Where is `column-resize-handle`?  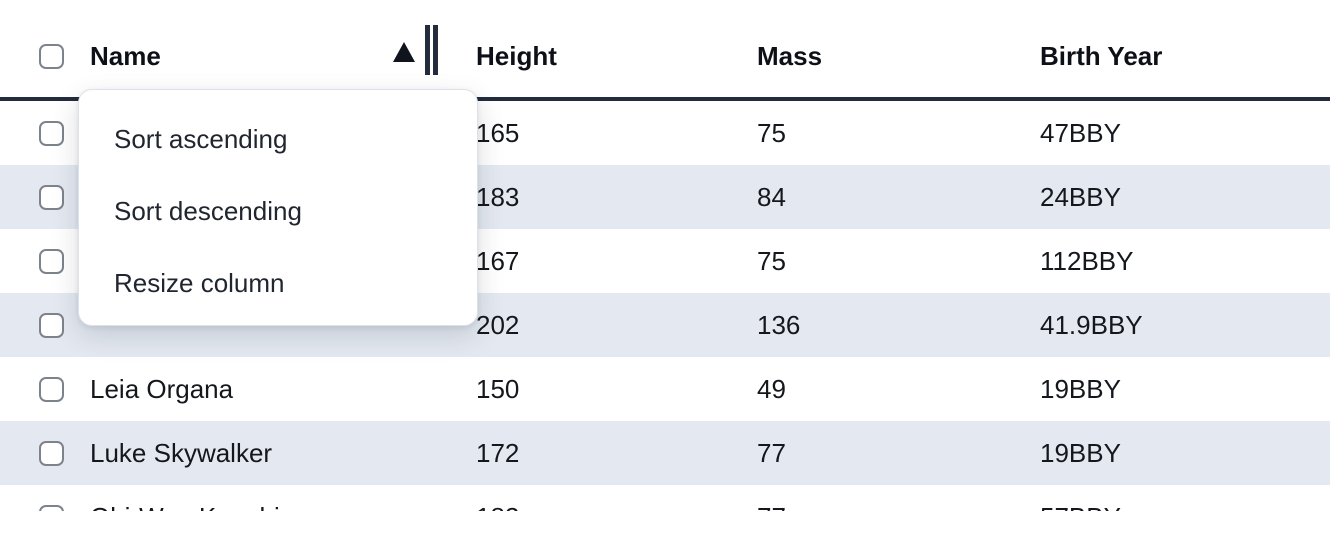
column-resize-handle is located at coordinates (431, 50).